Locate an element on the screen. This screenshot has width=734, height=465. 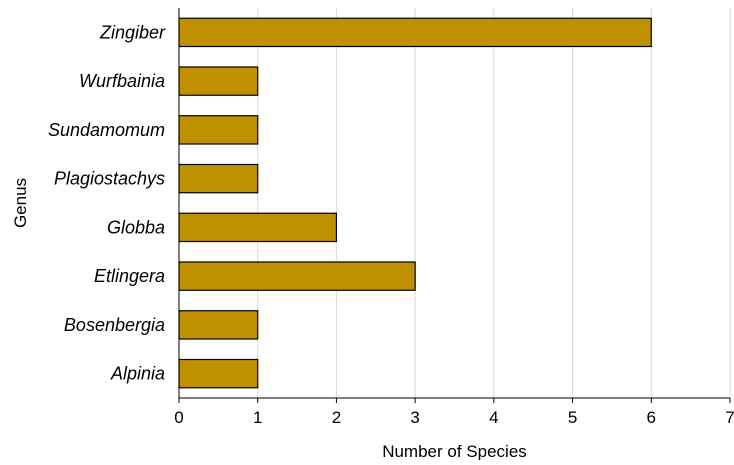
bar-alpinia is located at coordinates (218, 373).